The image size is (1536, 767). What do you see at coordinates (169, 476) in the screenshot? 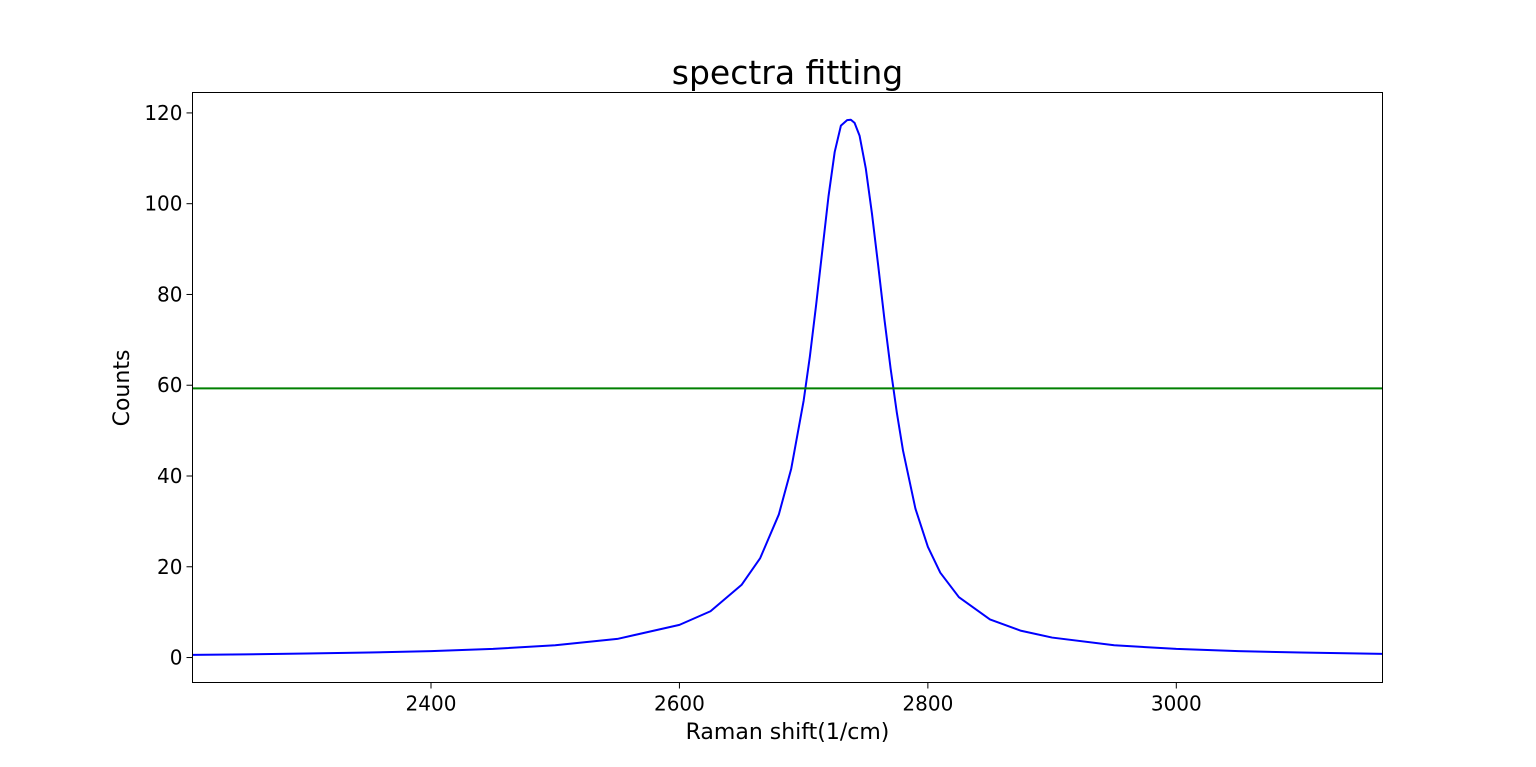
I see `y-tick-label: 40` at bounding box center [169, 476].